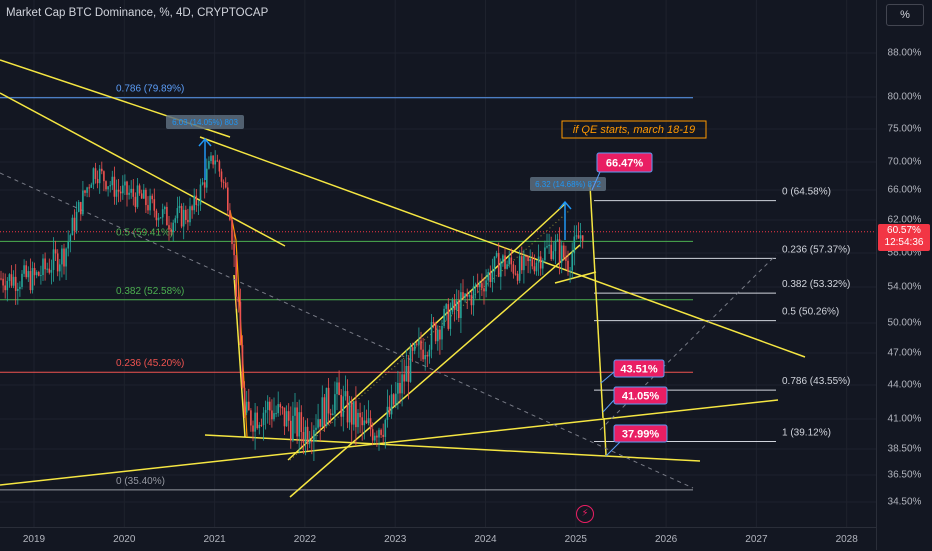 Image resolution: width=932 pixels, height=551 pixels. I want to click on qe-note-text: if QE starts, march 18-19, so click(634, 130).